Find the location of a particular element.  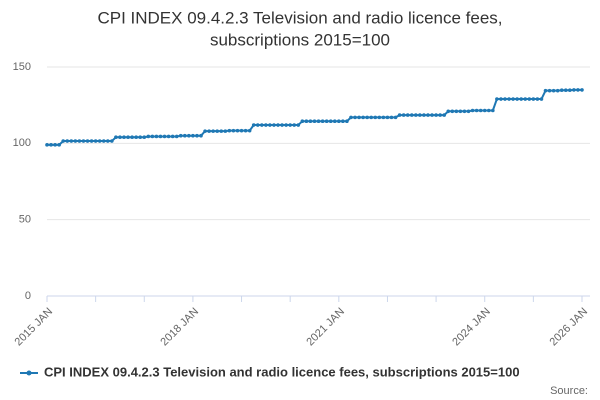

chart-title: subscriptions 2015=100 is located at coordinates (300, 39).